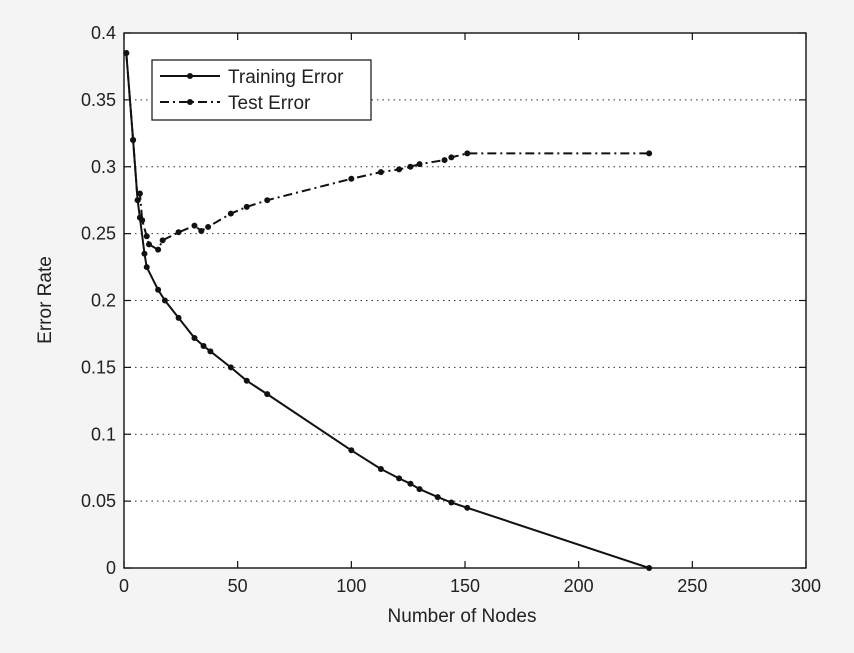 This screenshot has width=854, height=653. Describe the element at coordinates (269, 103) in the screenshot. I see `legend-label-test: Test Error` at that location.